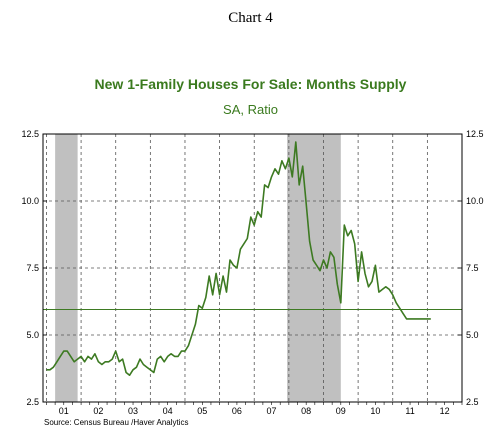 The width and height of the screenshot is (501, 433). Describe the element at coordinates (32, 335) in the screenshot. I see `y-tick-label-left-5.0: 5.0` at that location.